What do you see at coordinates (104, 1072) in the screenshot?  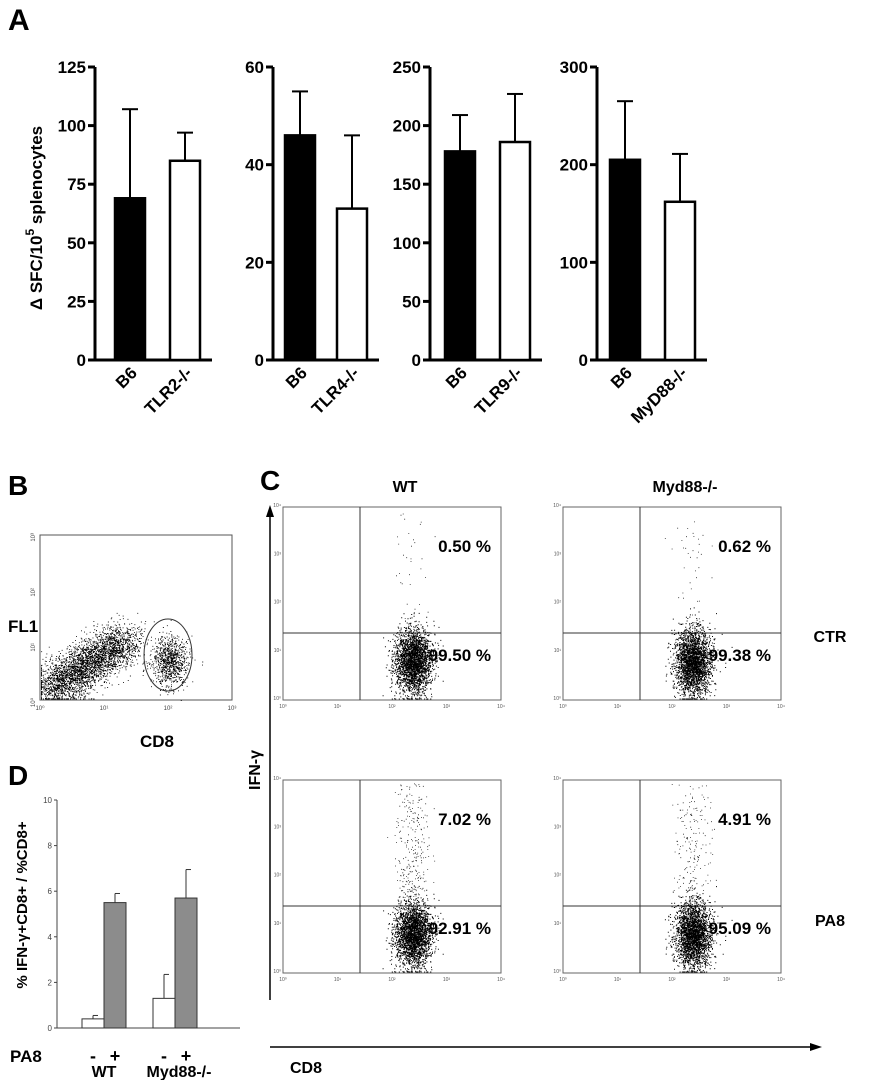 I see `group-label: WT` at bounding box center [104, 1072].